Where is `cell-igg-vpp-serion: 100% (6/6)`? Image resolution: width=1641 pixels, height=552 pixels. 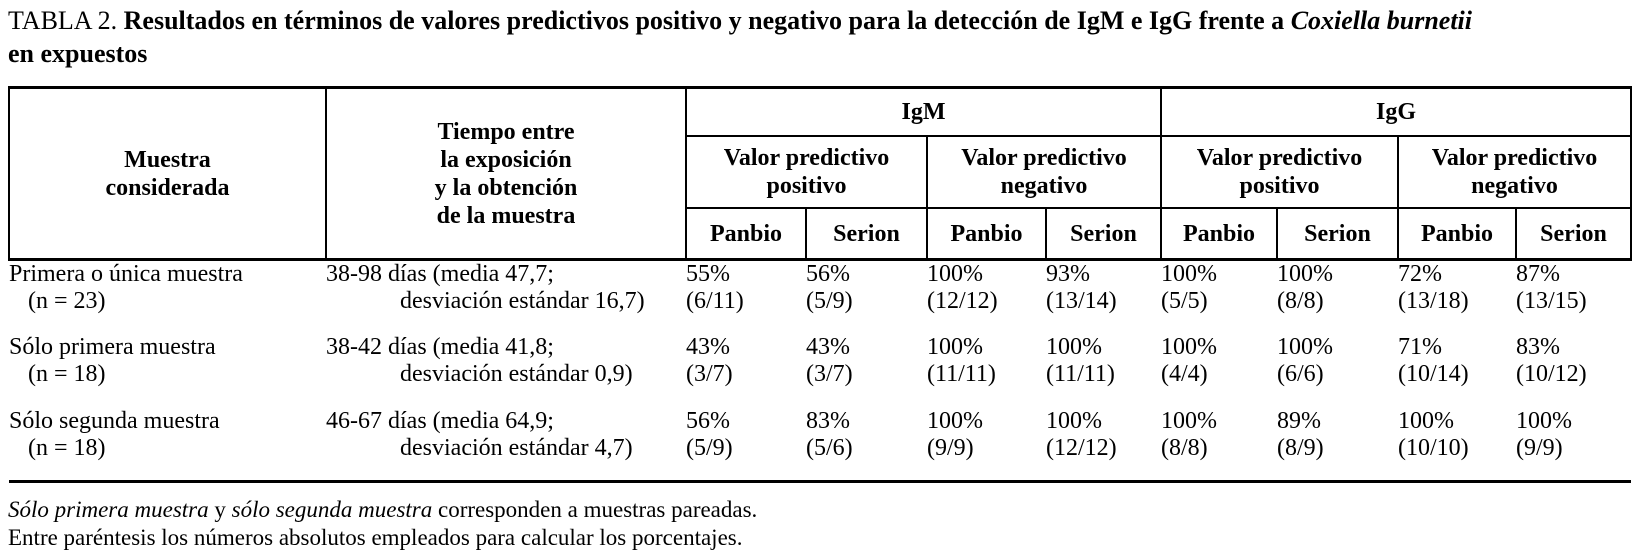
cell-igg-vpp-serion: 100% (6/6) is located at coordinates (1337, 371).